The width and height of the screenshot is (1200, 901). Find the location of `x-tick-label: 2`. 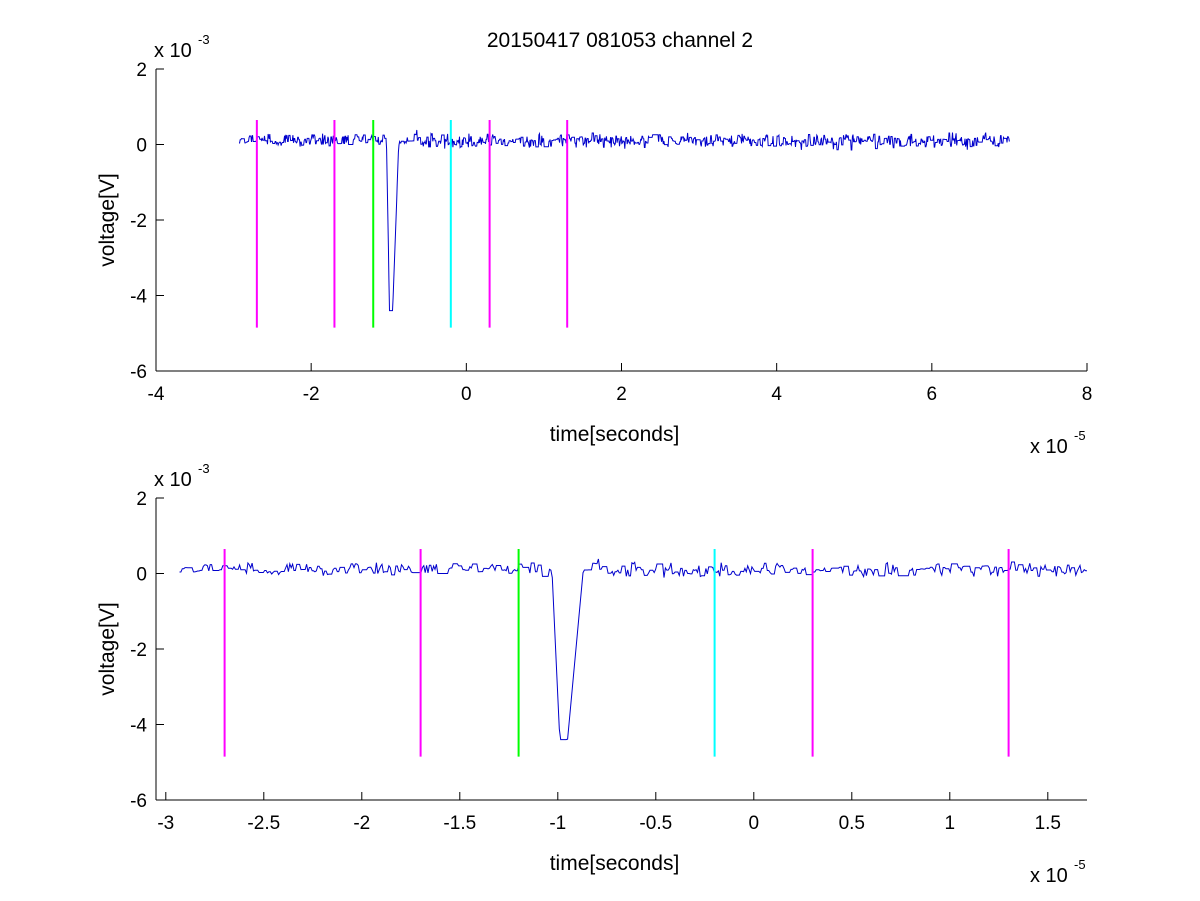

x-tick-label: 2 is located at coordinates (621, 394).